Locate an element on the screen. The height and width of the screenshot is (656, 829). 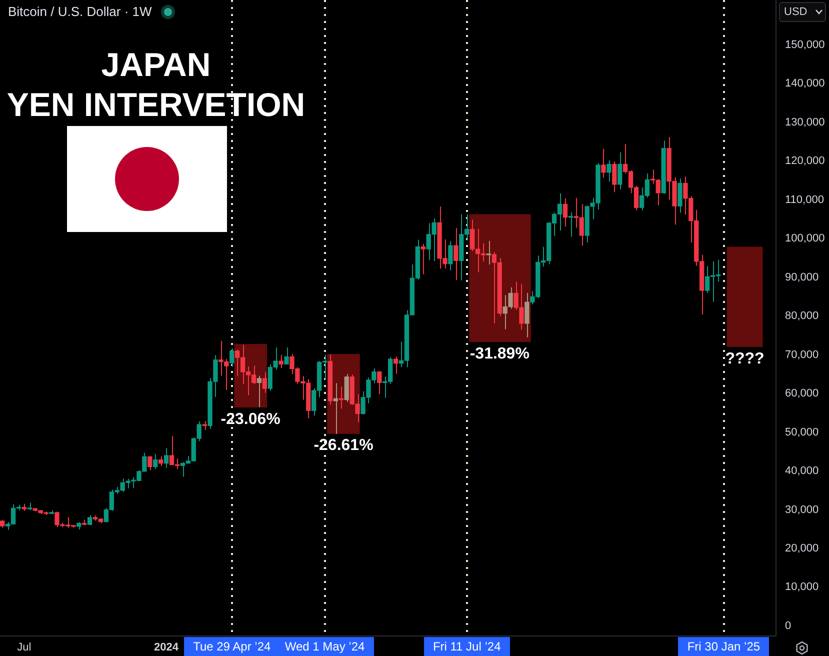
y-tick-label: 60,000 is located at coordinates (802, 394).